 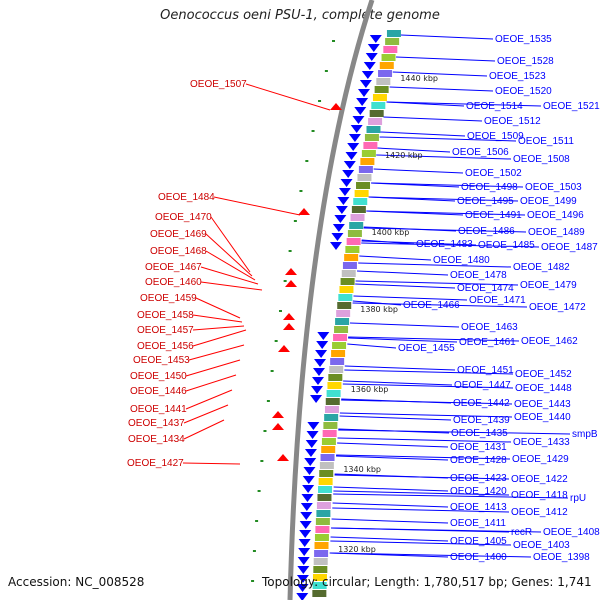 I want to click on right-gene-label: OEOE_1498, so click(x=489, y=187).